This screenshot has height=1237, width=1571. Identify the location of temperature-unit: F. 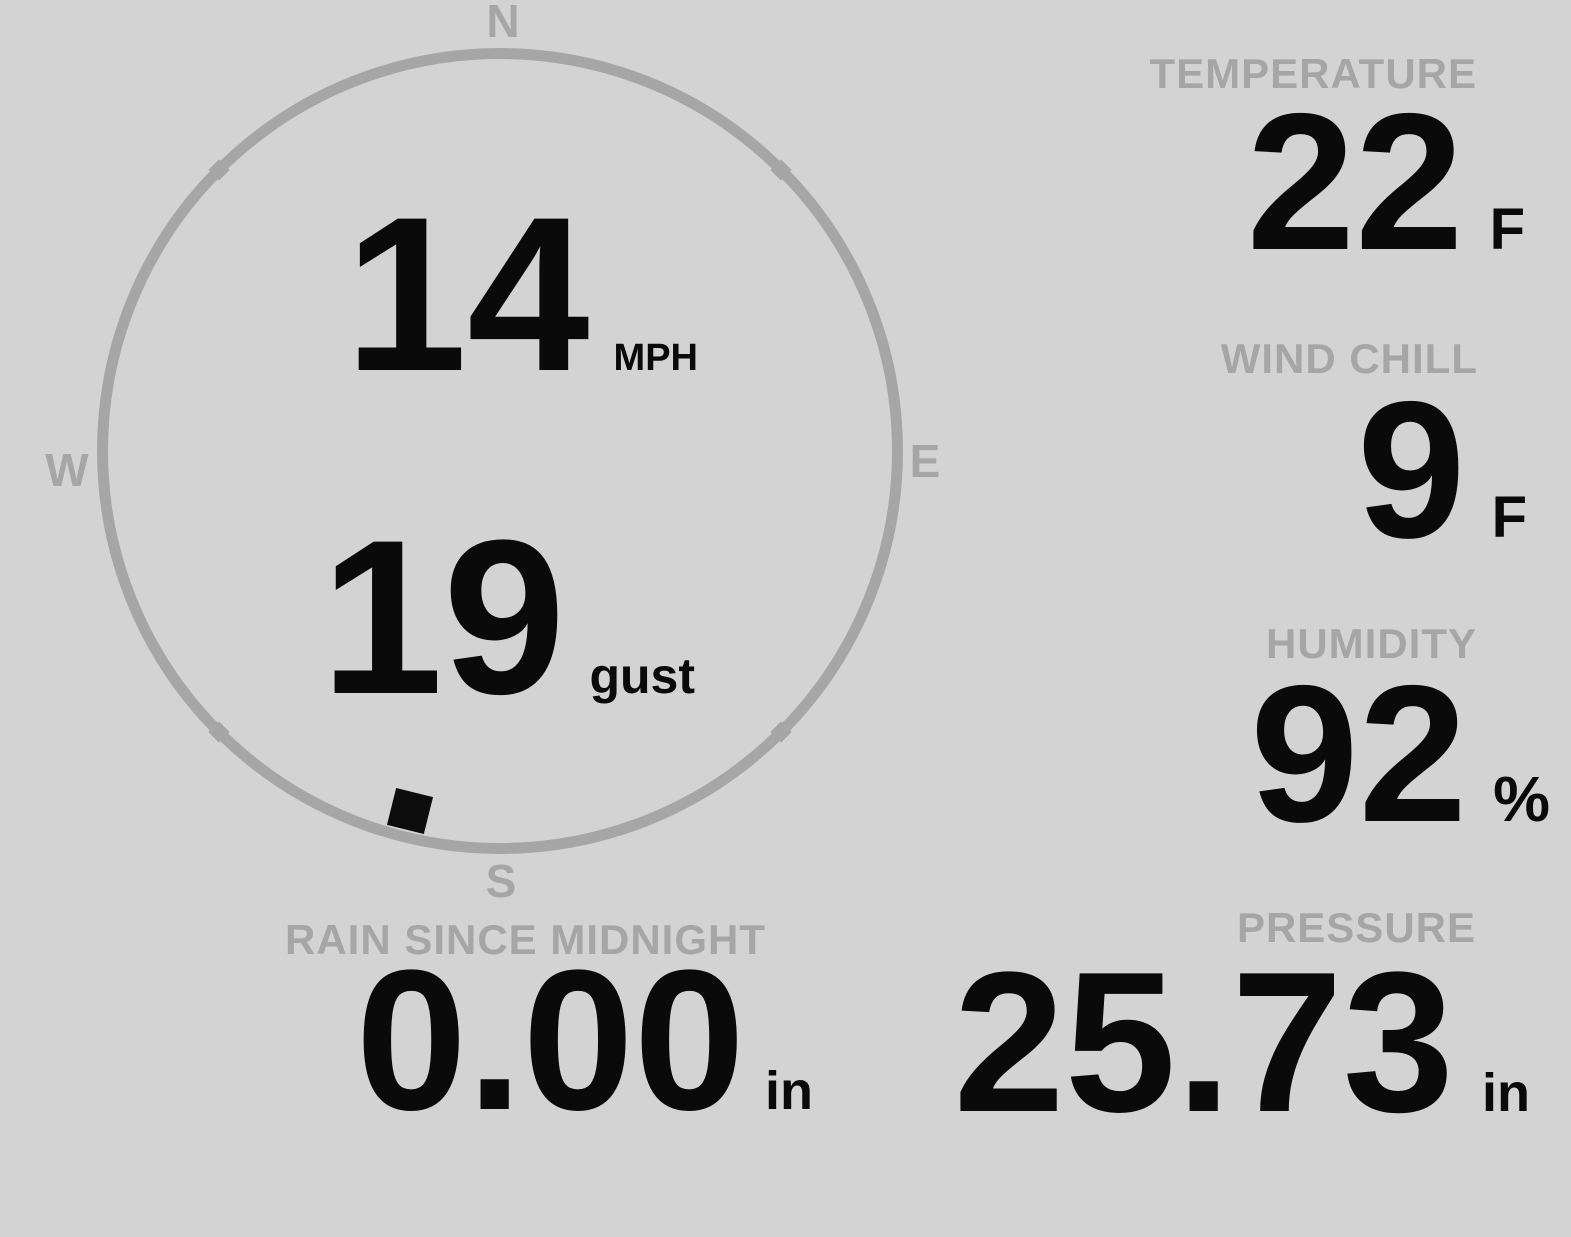
(1507, 229).